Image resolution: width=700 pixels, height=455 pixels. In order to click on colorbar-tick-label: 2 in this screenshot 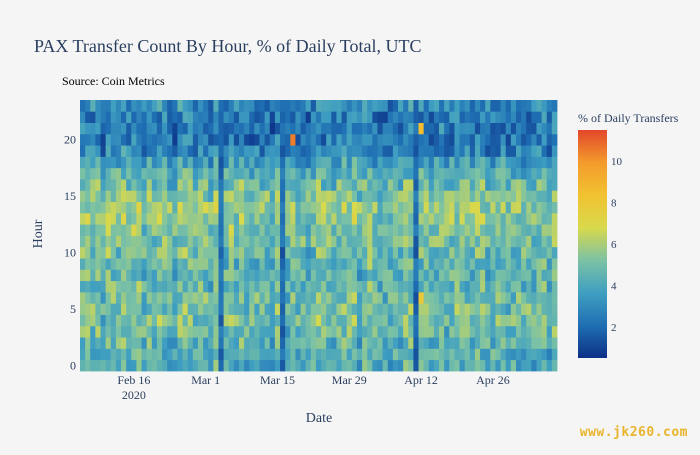, I will do `click(614, 328)`.